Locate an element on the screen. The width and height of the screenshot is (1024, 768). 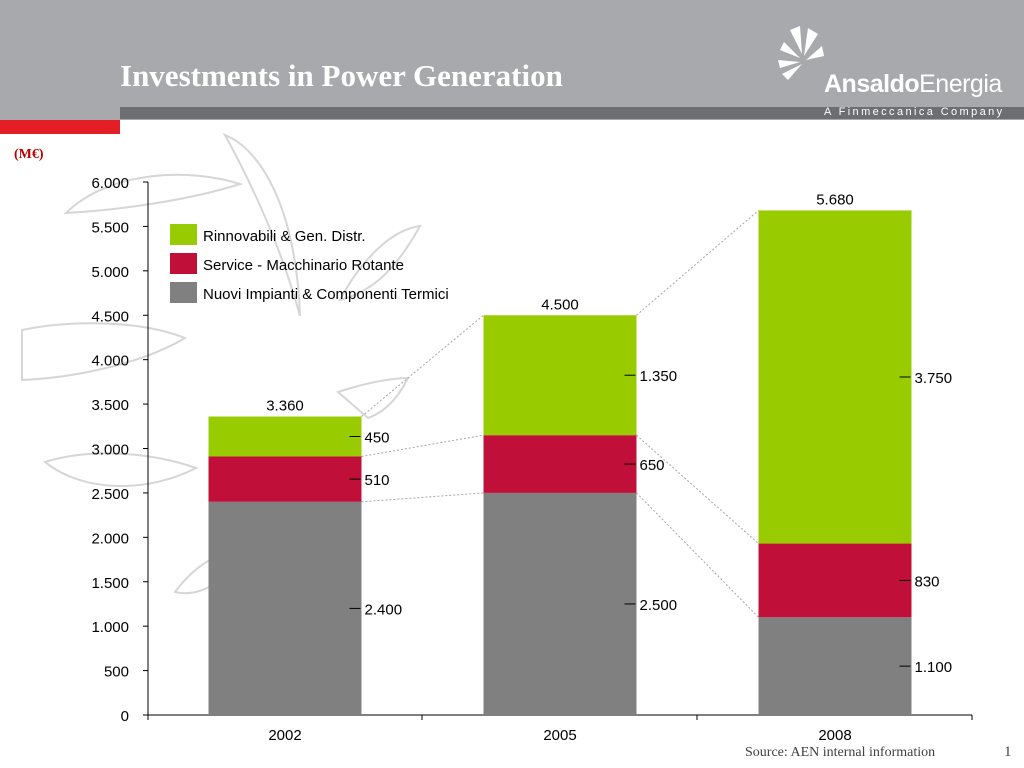
y-tick-label: 1.000 is located at coordinates (110, 627).